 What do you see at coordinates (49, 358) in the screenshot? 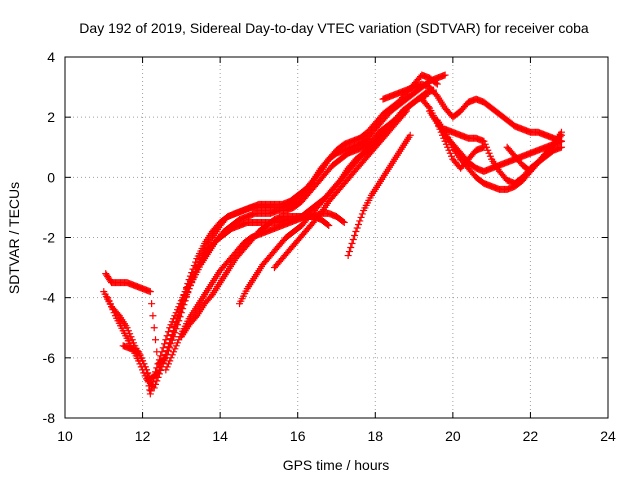
I see `y-tick-label: -6` at bounding box center [49, 358].